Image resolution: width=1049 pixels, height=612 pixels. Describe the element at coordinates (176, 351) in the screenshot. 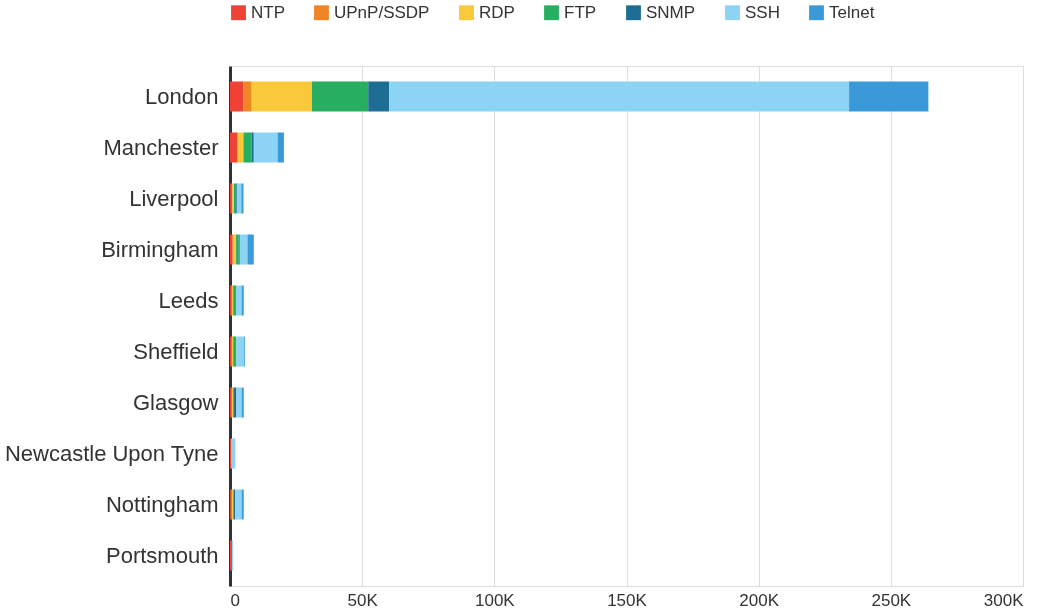

I see `y-tick-label: Sheffield` at that location.